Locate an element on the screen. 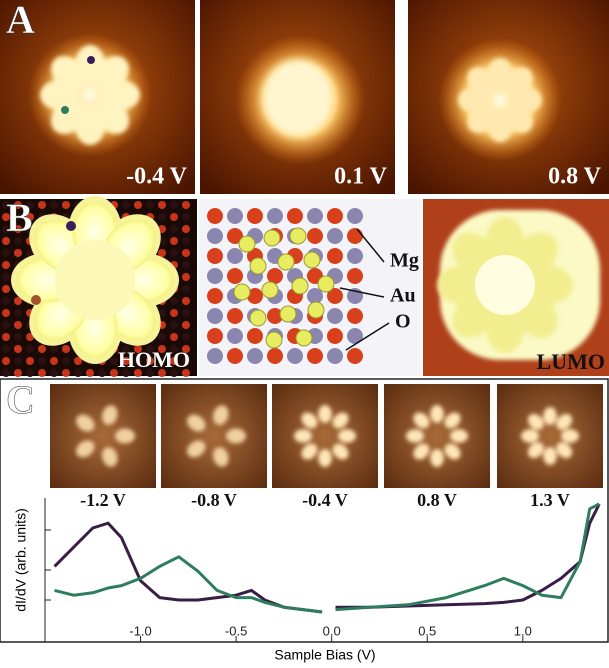 This screenshot has height=668, width=609. homo-label: HOMO is located at coordinates (154, 359).